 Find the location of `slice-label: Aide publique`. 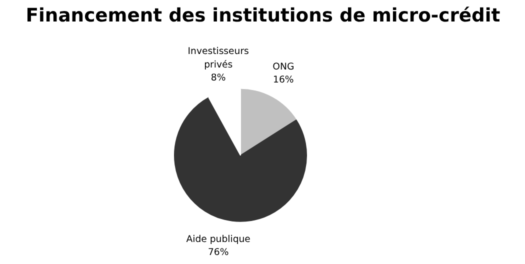

slice-label: Aide publique is located at coordinates (218, 239).